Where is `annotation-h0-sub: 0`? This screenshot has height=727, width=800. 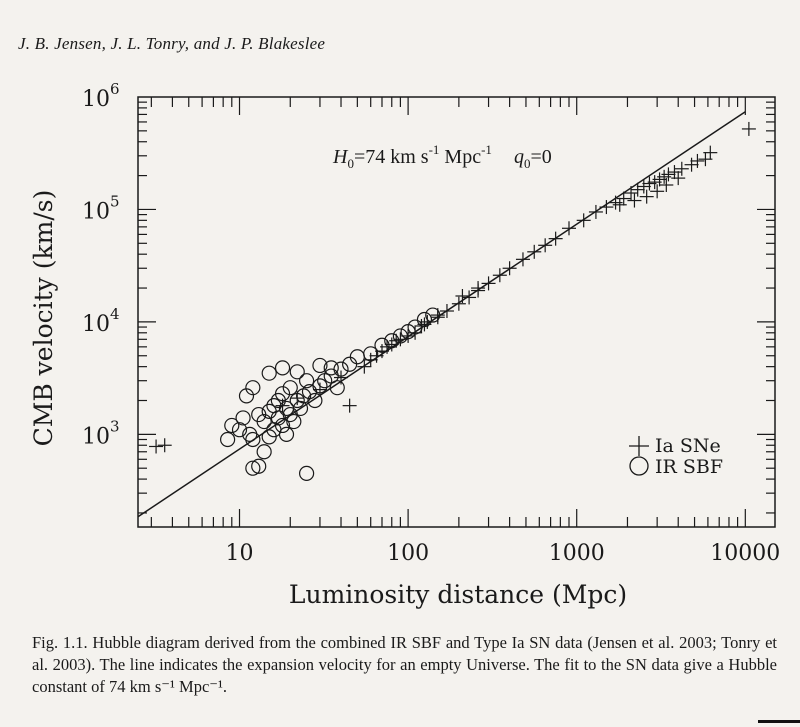 annotation-h0-sub: 0 is located at coordinates (350, 163).